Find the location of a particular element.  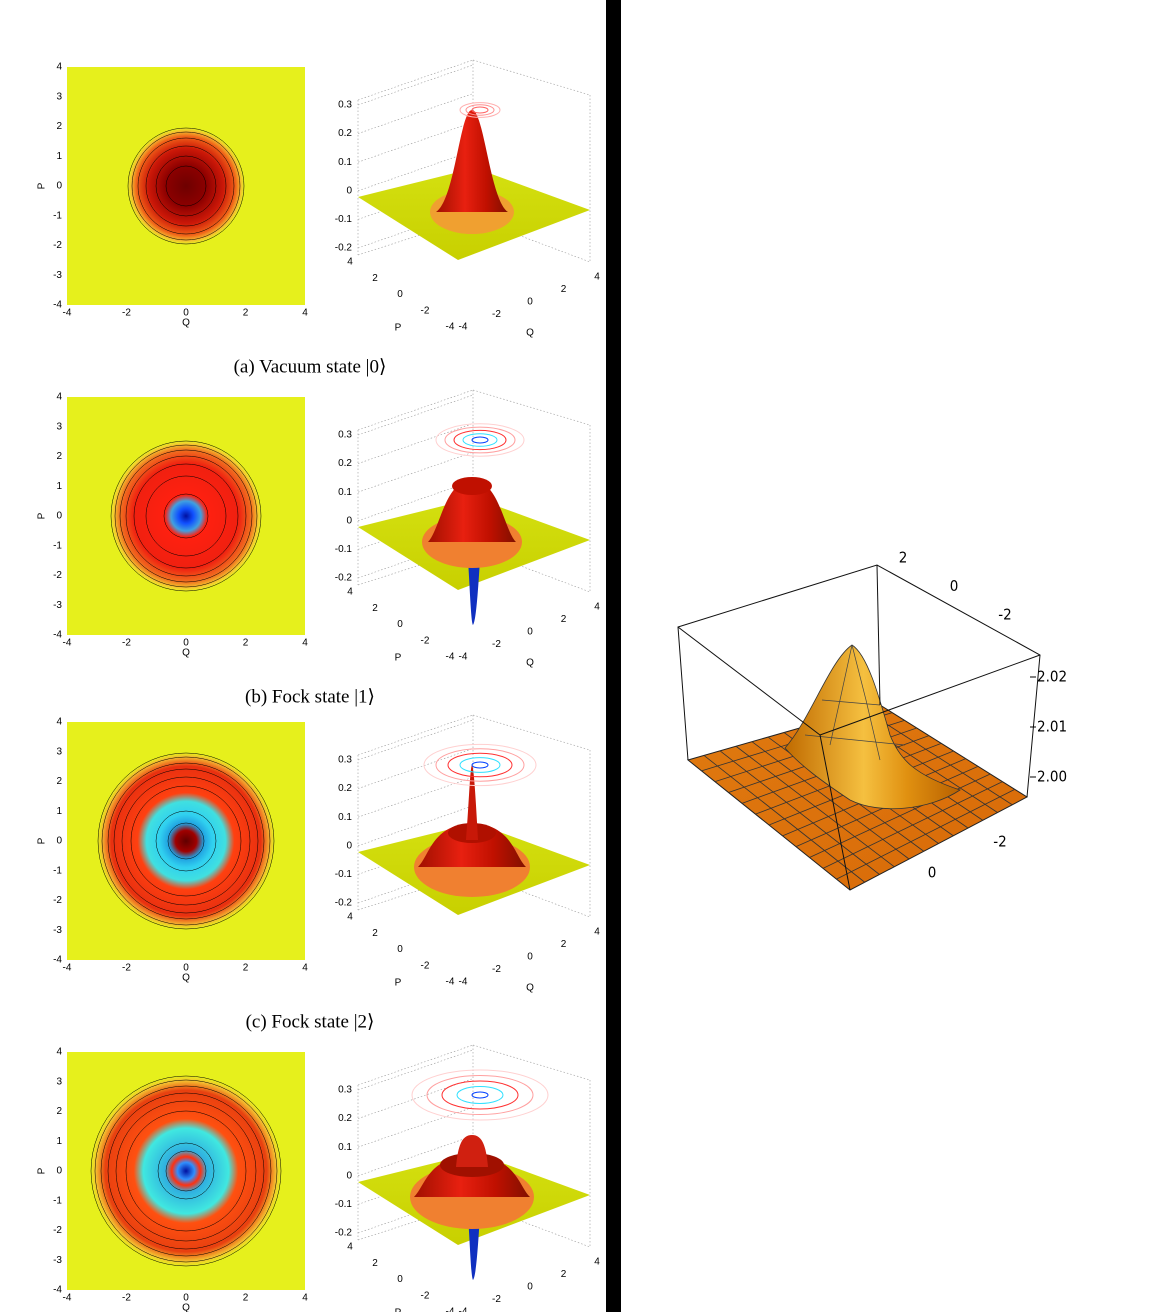

front-tick-label: -2 is located at coordinates (999, 842).